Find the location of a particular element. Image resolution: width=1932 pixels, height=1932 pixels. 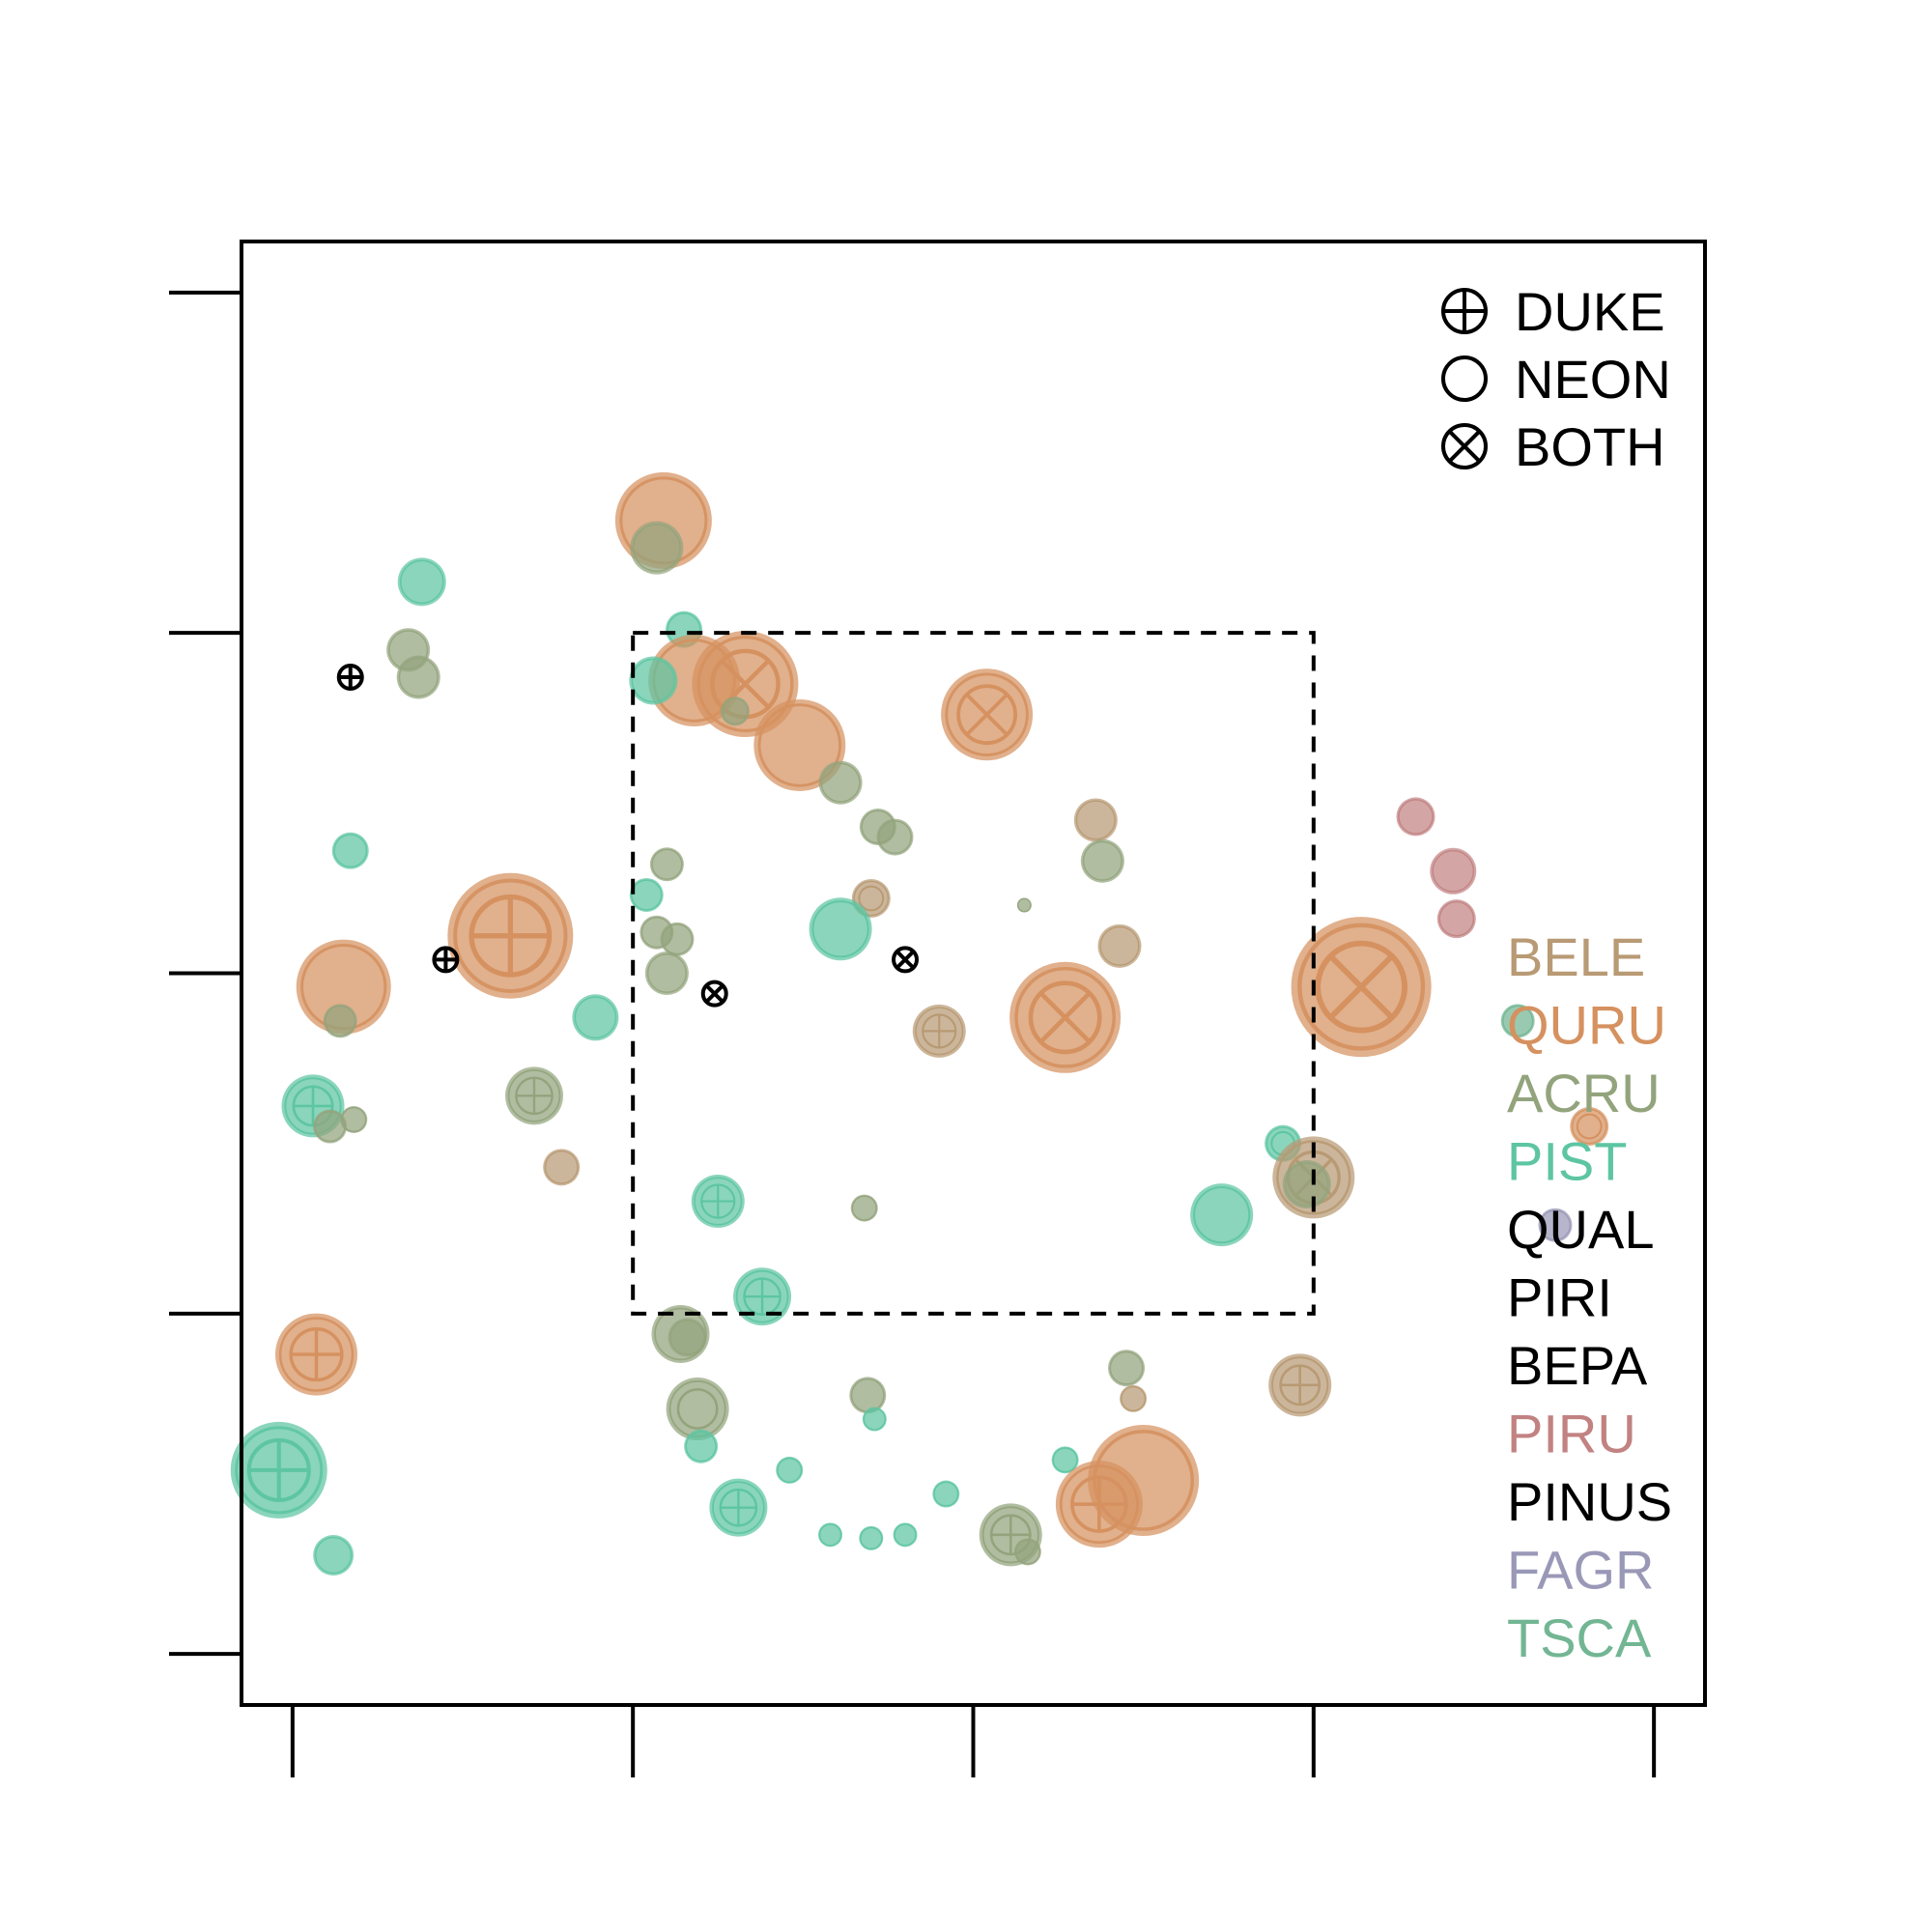

point-tsca is located at coordinates (1517, 1021).